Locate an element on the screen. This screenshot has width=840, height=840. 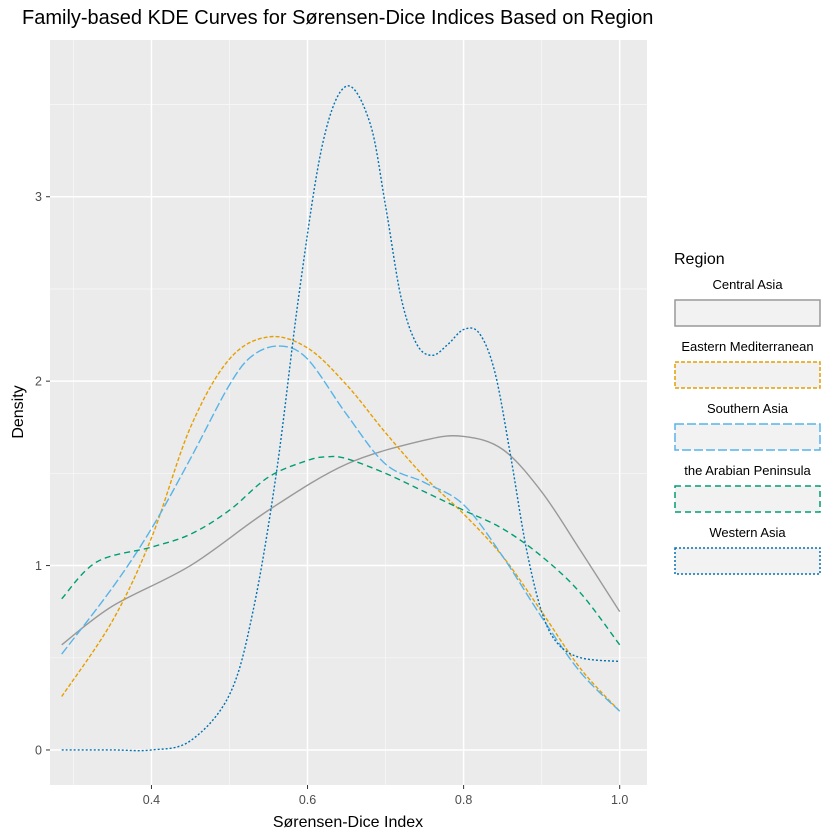
y-tick-label: 1 is located at coordinates (38, 566).